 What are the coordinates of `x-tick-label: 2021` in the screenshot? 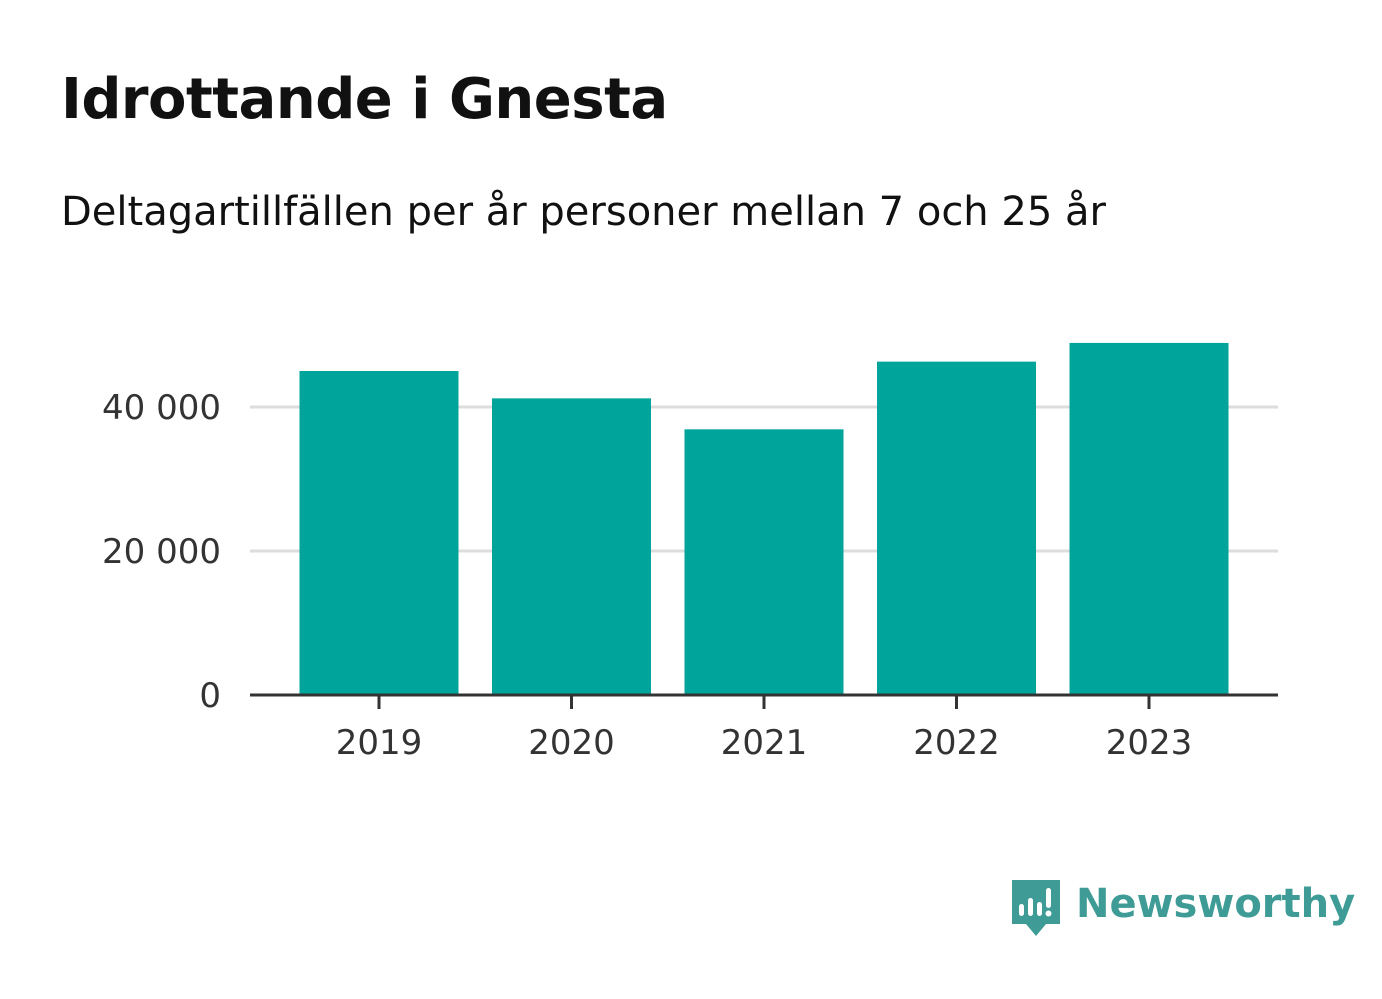 It's located at (764, 743).